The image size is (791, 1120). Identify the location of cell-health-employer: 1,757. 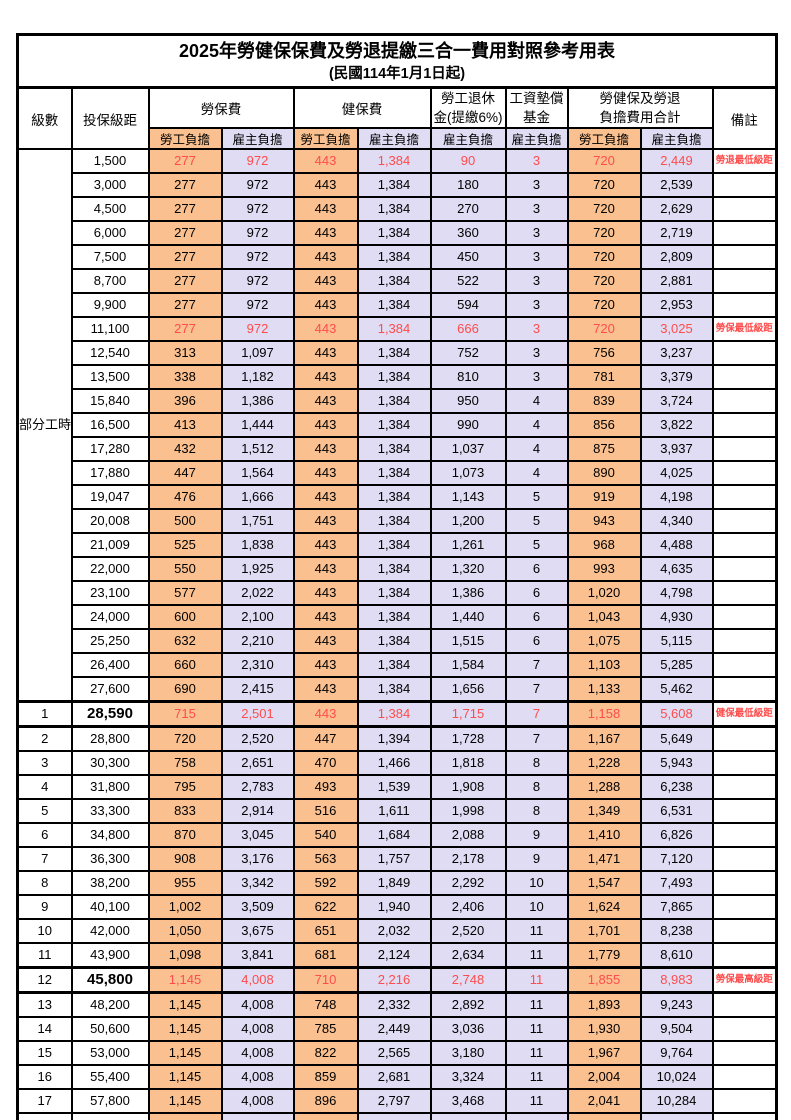
(394, 859).